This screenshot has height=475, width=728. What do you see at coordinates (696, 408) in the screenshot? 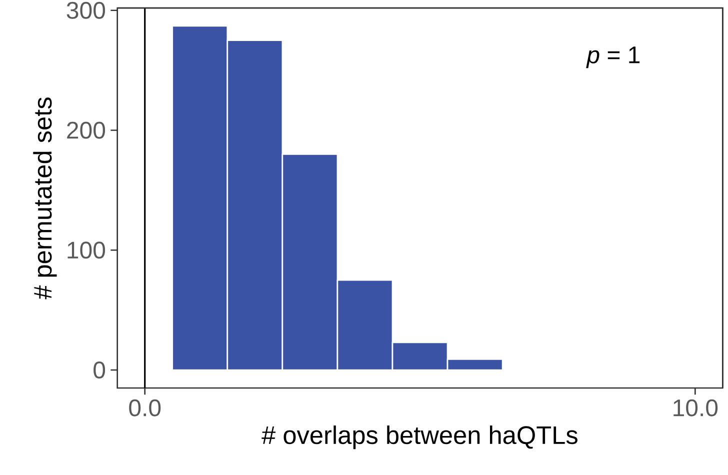
I see `x-tick-label: 10.0` at bounding box center [696, 408].